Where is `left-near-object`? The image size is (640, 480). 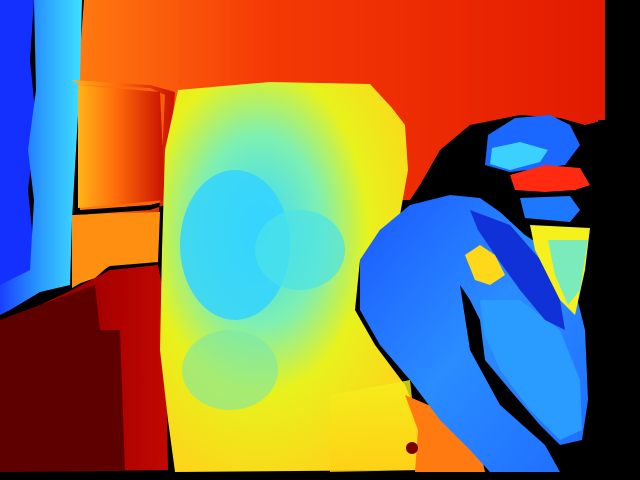 left-near-object is located at coordinates (18, 145).